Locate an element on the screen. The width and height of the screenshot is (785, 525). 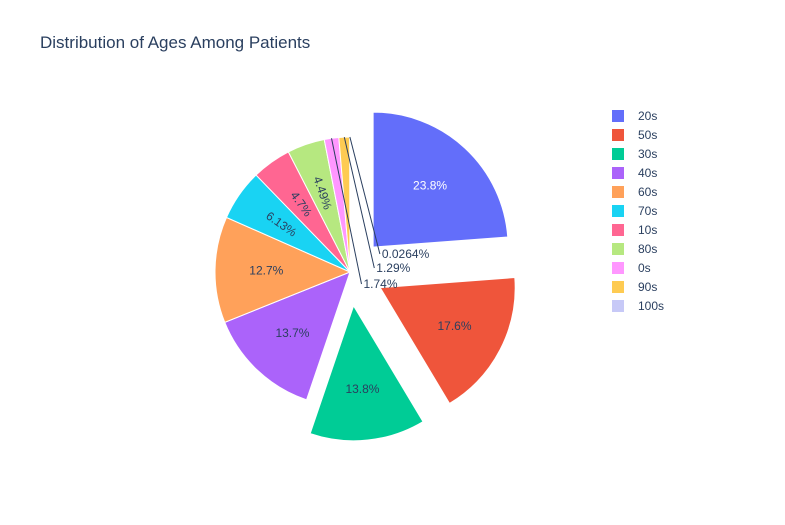
legend-label-40s: 40s is located at coordinates (648, 172).